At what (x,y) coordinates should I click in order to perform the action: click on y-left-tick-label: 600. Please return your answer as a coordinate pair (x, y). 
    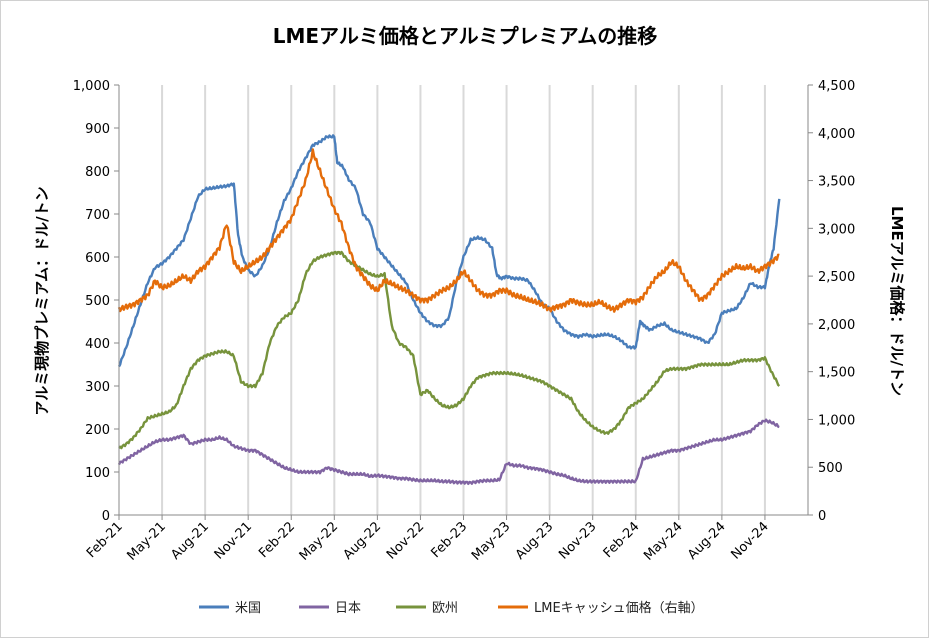
    Looking at the image, I should click on (97, 258).